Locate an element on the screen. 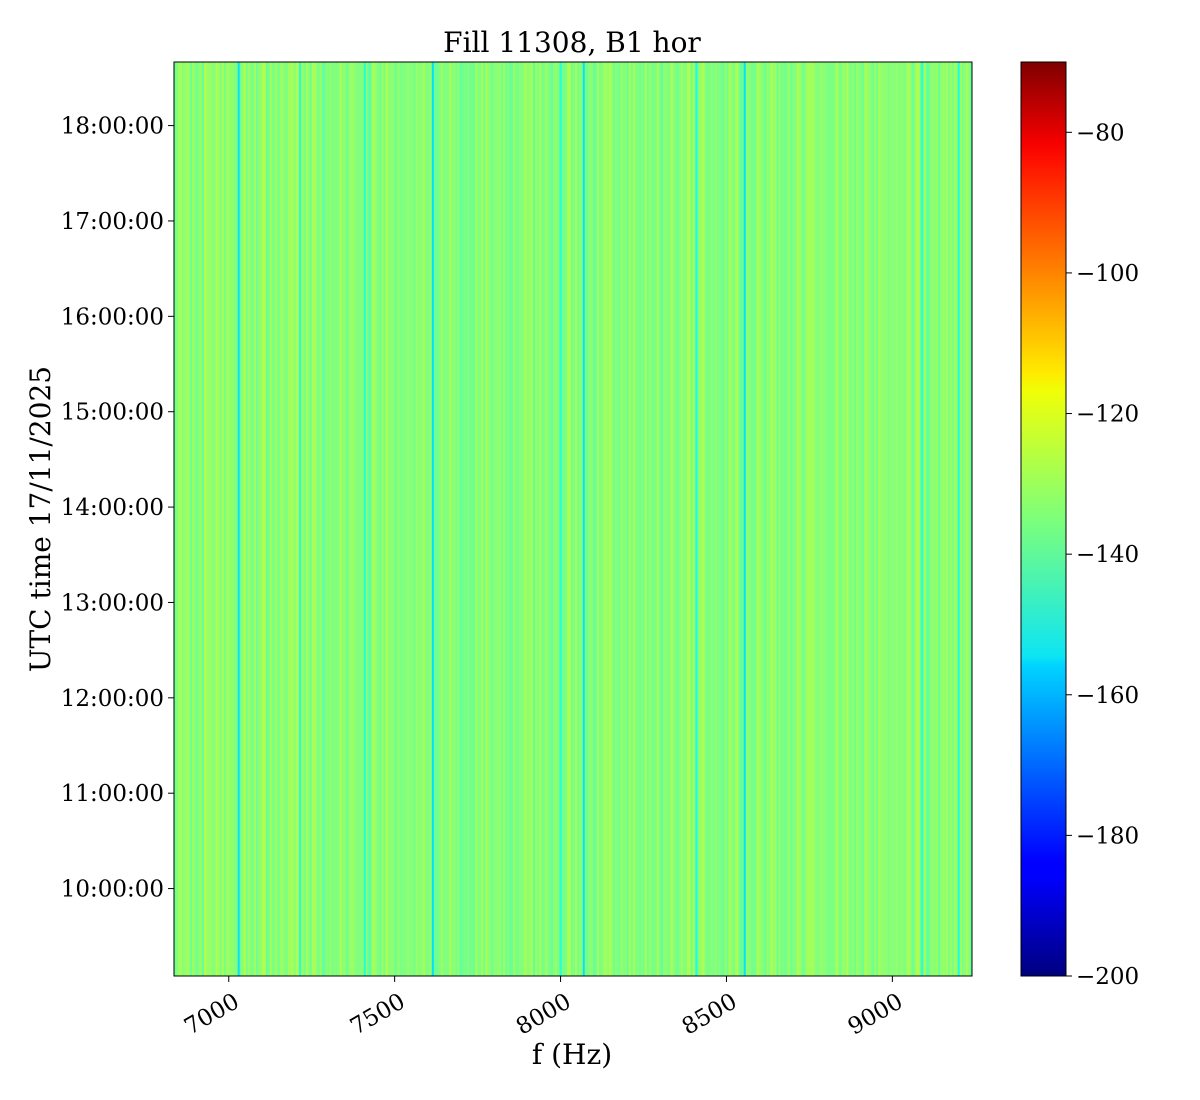  colorbar-tick-label: −100 is located at coordinates (1107, 274).